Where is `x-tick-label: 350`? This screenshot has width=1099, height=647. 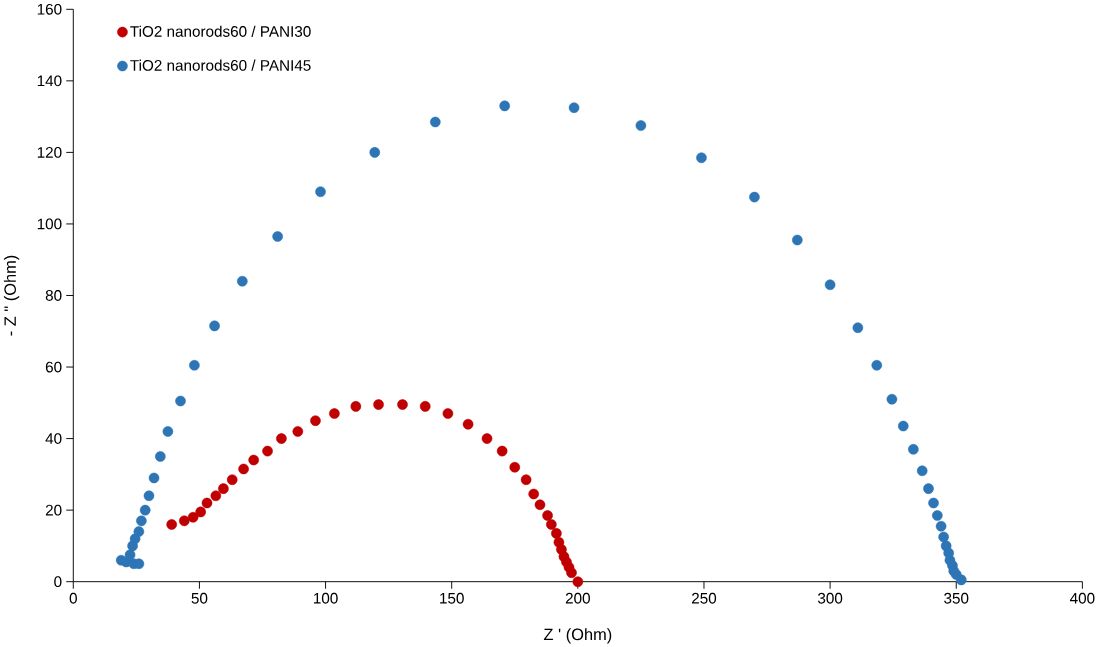
x-tick-label: 350 is located at coordinates (956, 598).